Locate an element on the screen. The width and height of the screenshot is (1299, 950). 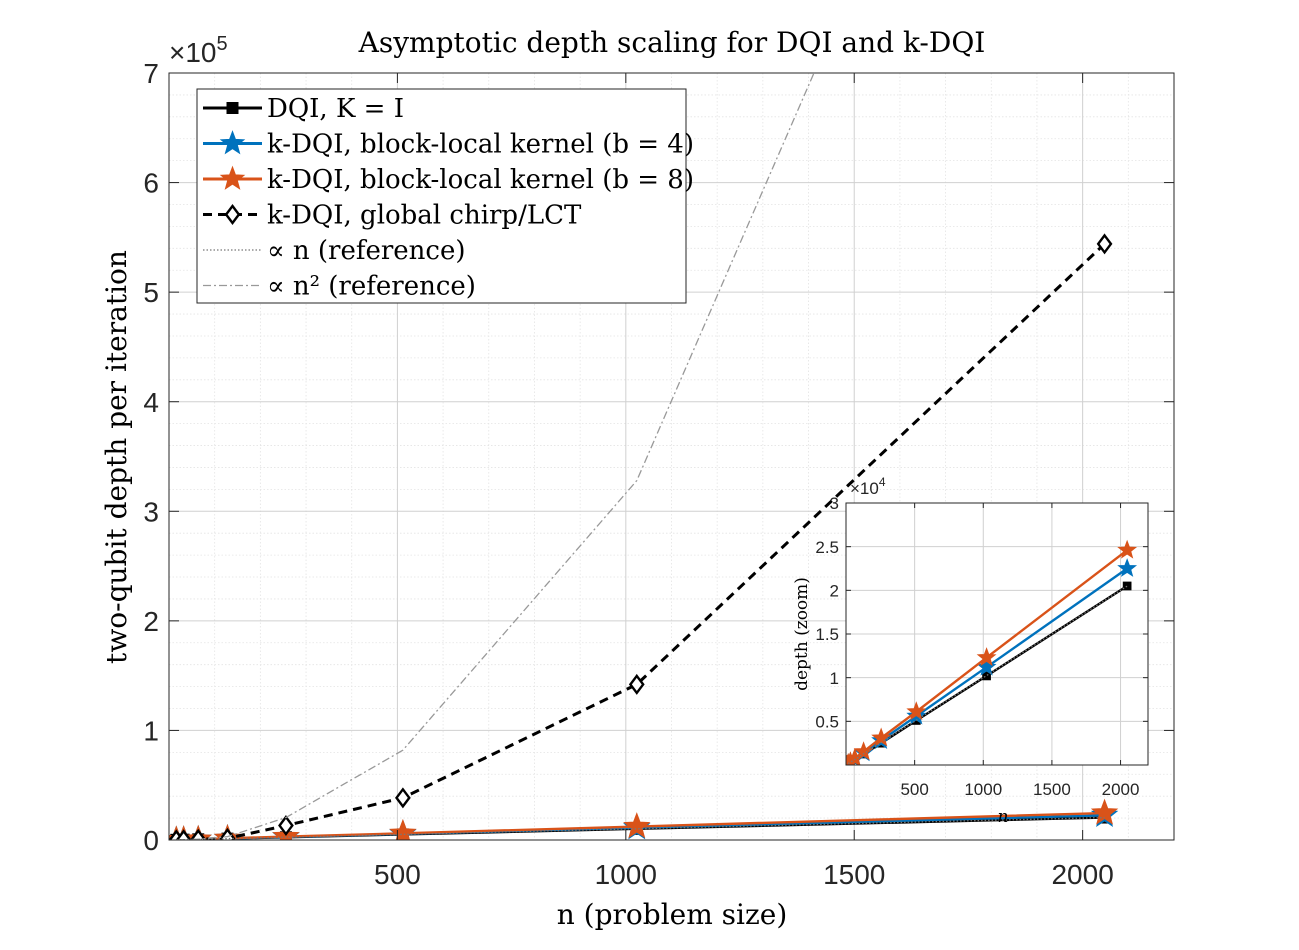
legend-item-ref_n2: ∝ n² (reference) is located at coordinates (339, 287).